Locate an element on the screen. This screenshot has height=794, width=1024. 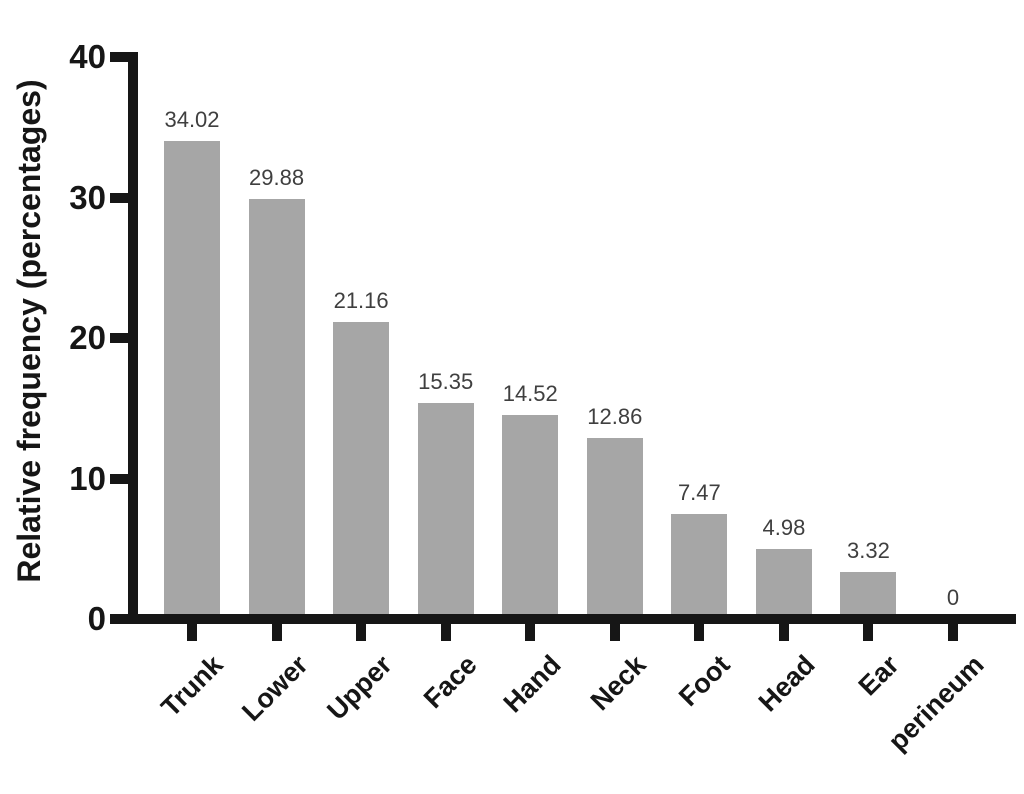
y-tick-label: 20 is located at coordinates (87, 337).